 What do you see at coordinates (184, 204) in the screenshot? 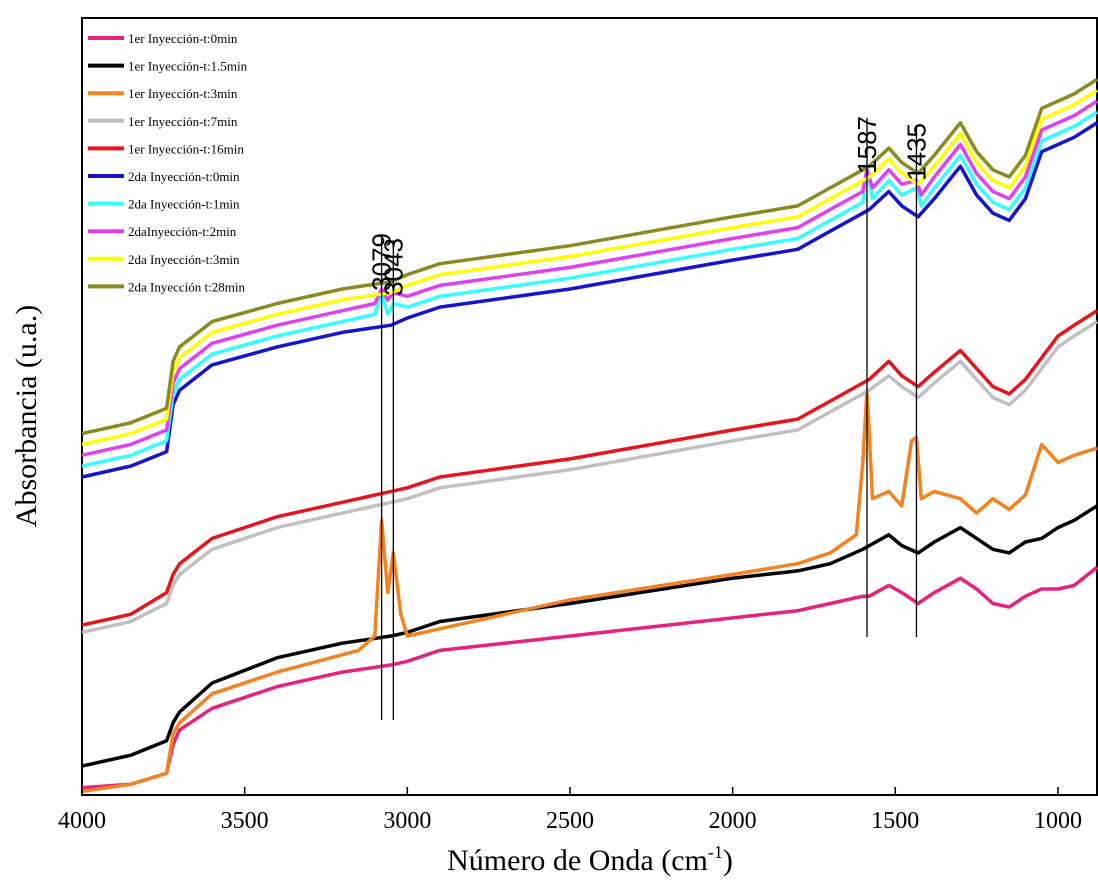
I see `legend-label-7: 2da Inyección-t:1min` at bounding box center [184, 204].